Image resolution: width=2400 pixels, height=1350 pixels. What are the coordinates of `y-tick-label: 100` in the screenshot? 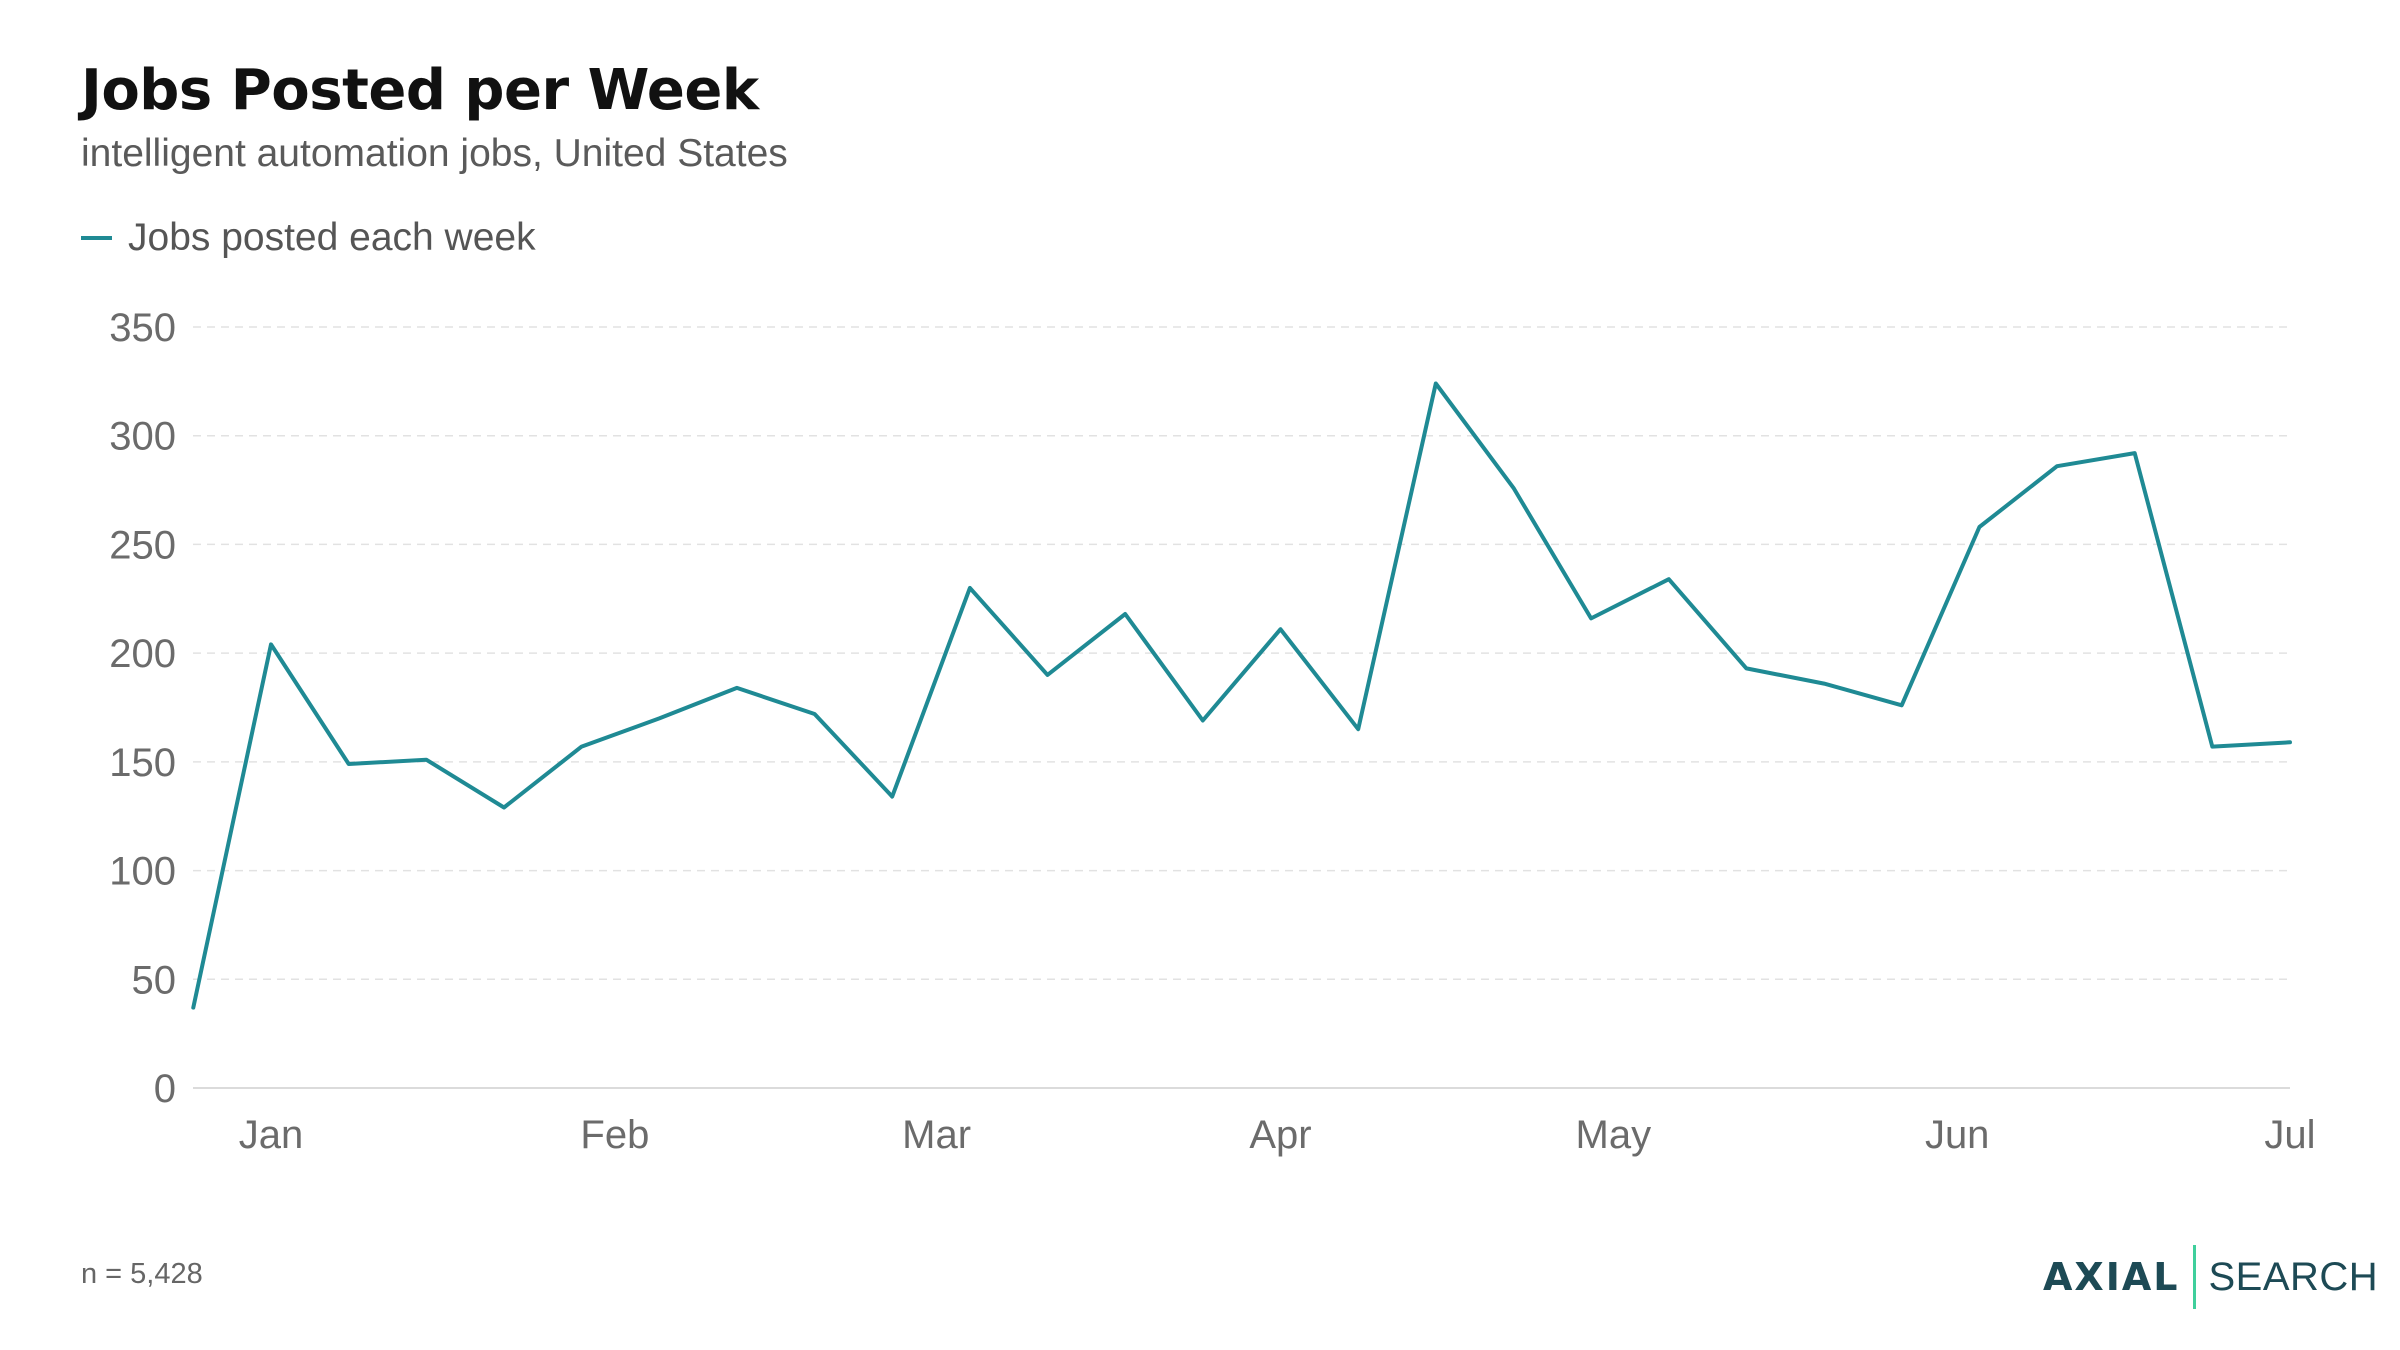 It's located at (142, 872).